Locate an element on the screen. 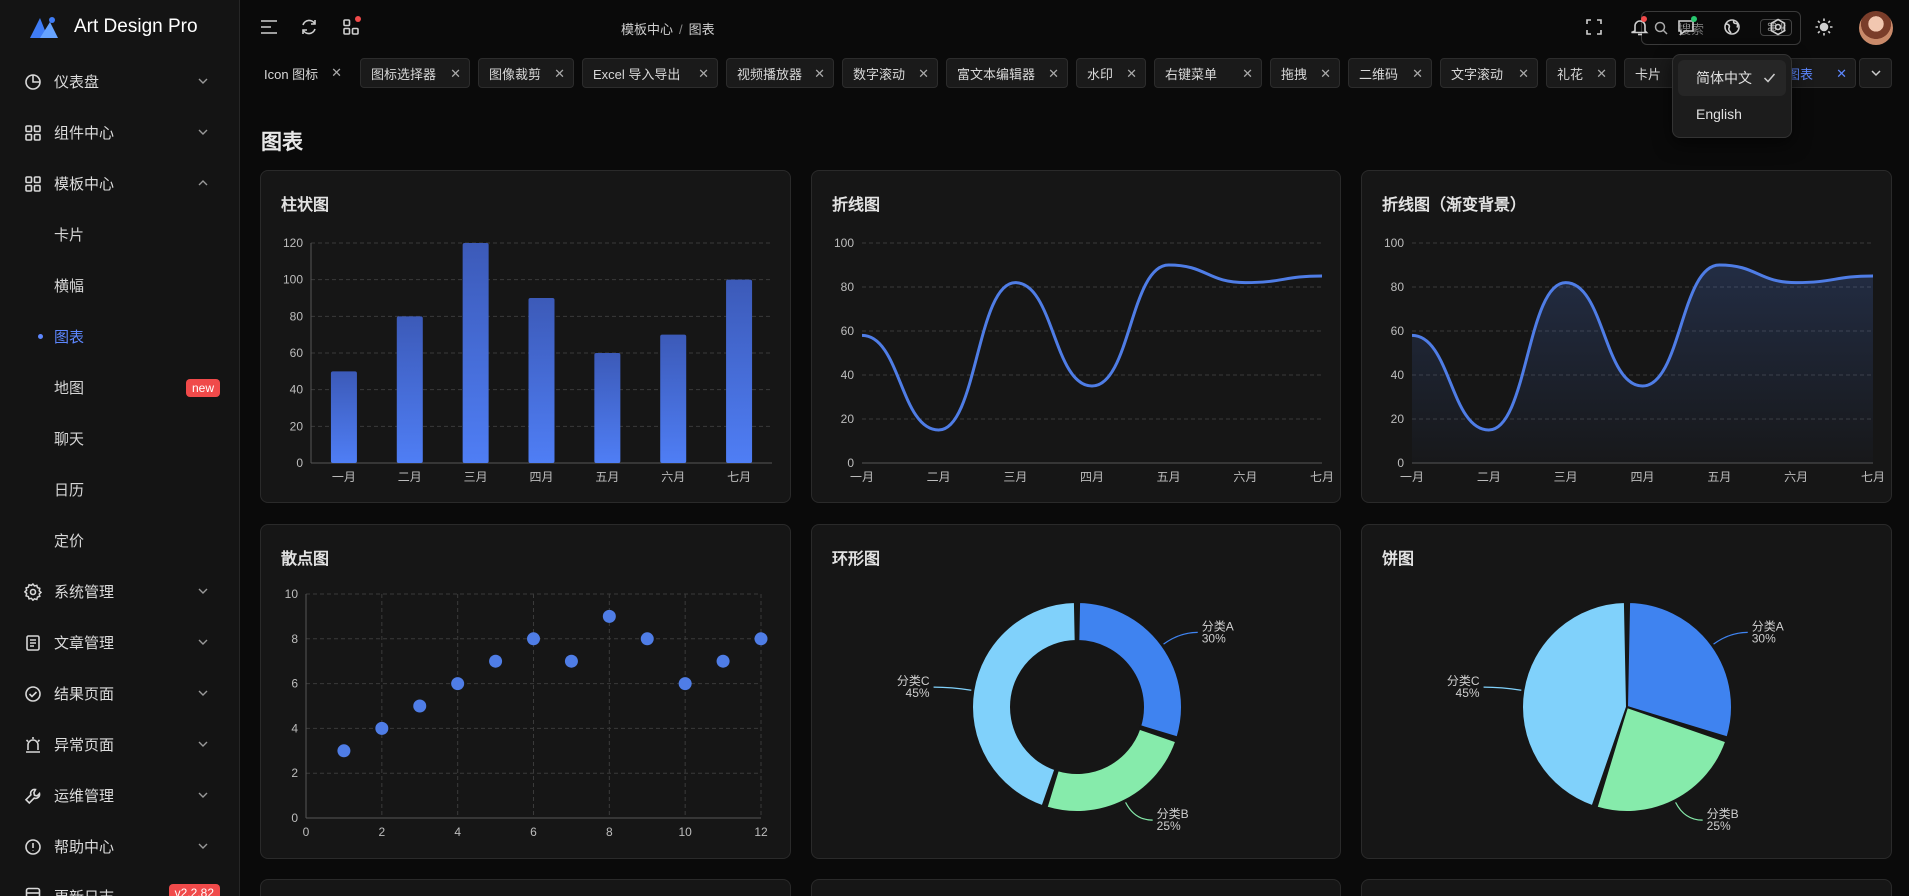 Image resolution: width=1909 pixels, height=896 pixels. settings-icon is located at coordinates (1778, 27).